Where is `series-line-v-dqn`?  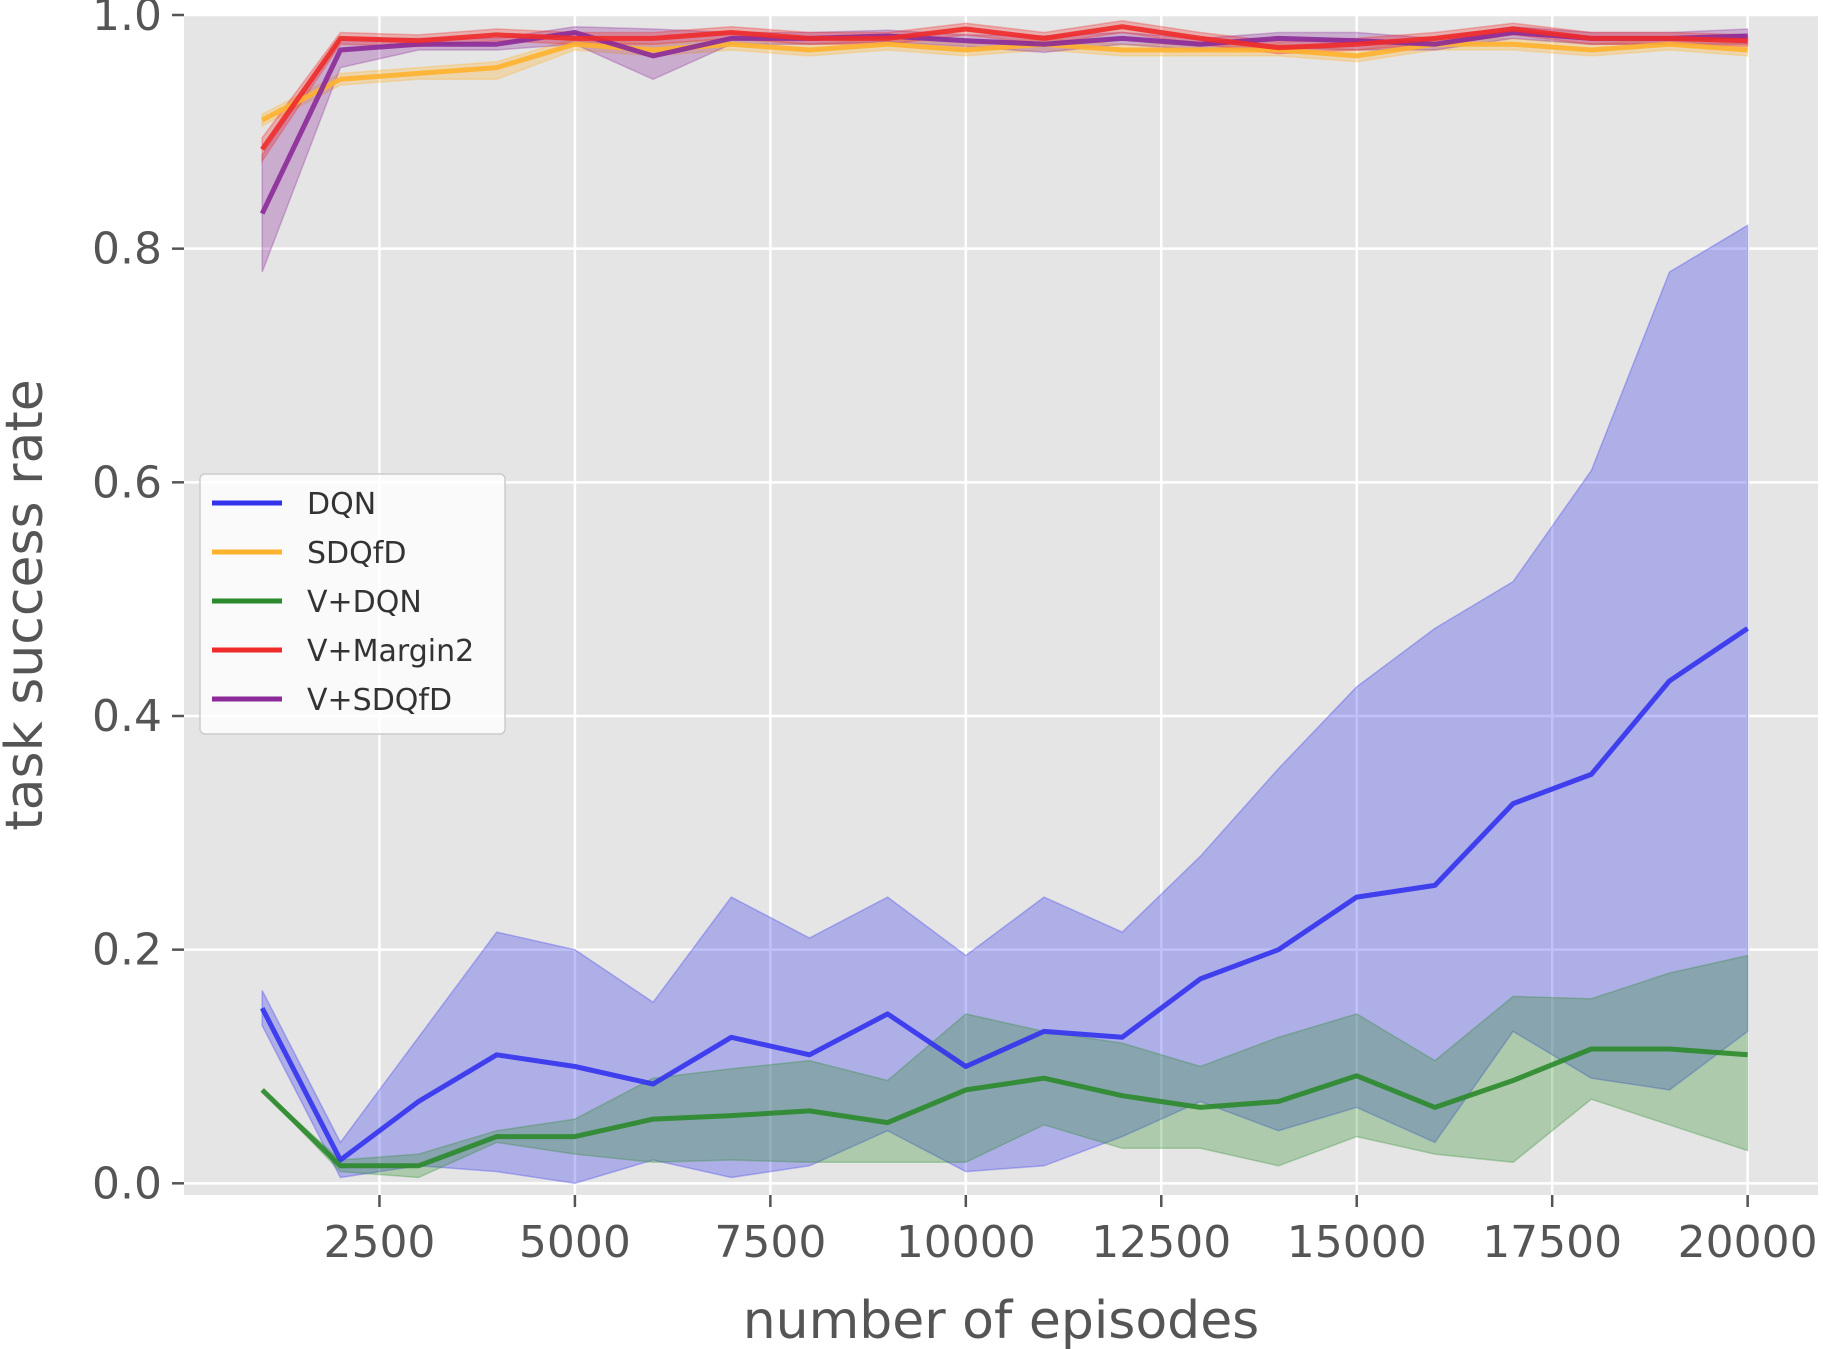
series-line-v-dqn is located at coordinates (1004, 1107).